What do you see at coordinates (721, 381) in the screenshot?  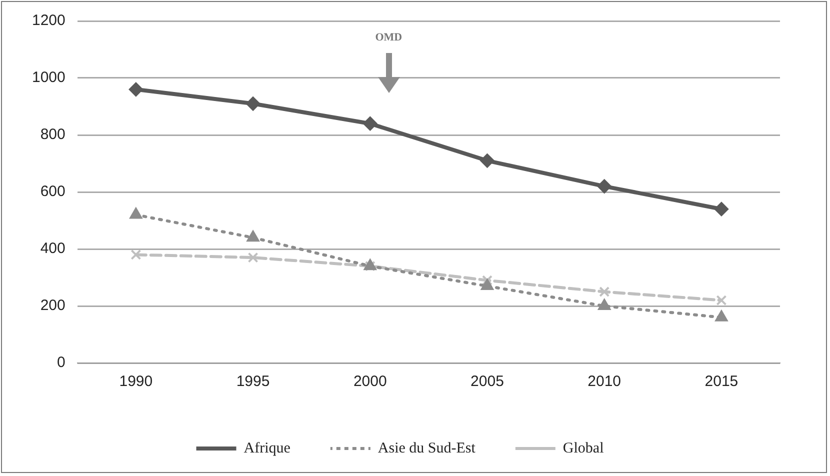 I see `x-tick-label: 2015` at bounding box center [721, 381].